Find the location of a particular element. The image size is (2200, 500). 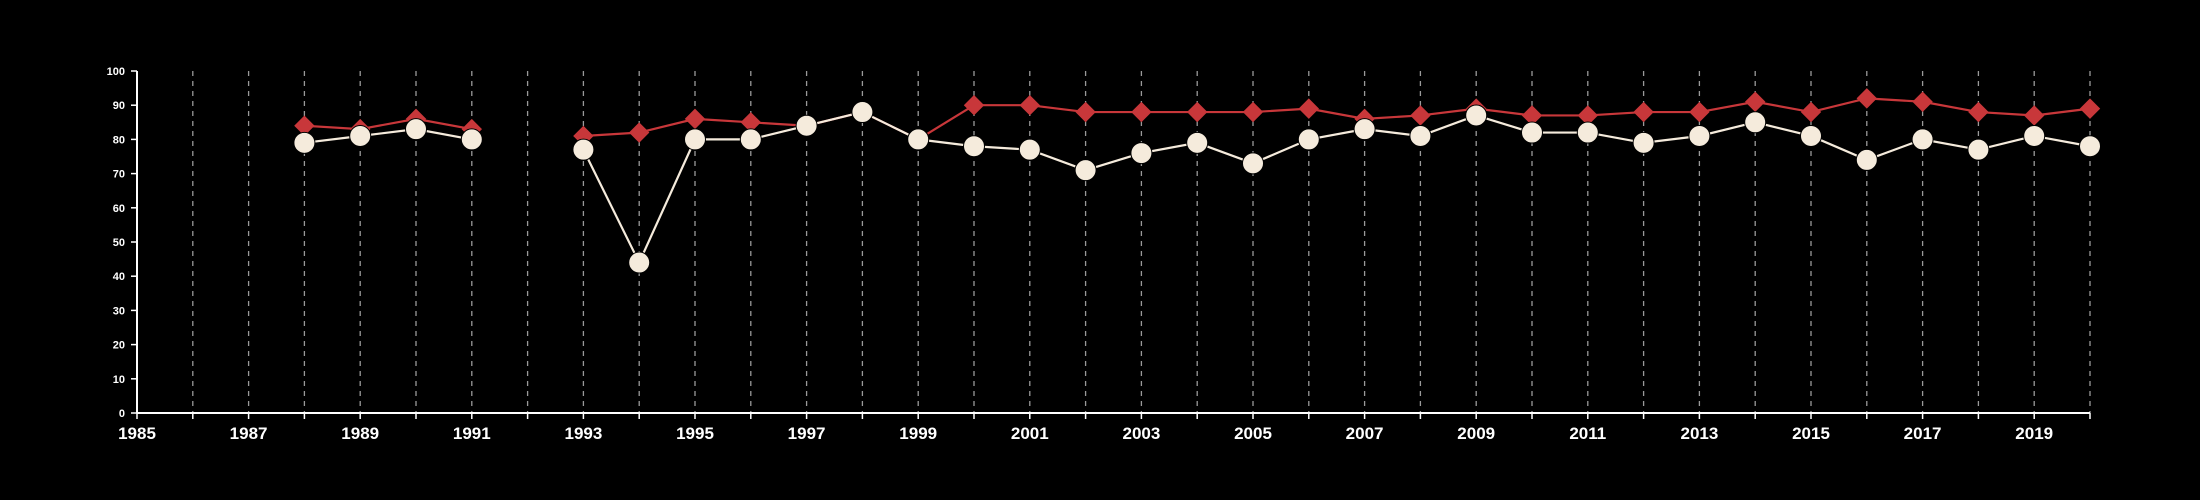

series-0-point-2020 is located at coordinates (2090, 108).